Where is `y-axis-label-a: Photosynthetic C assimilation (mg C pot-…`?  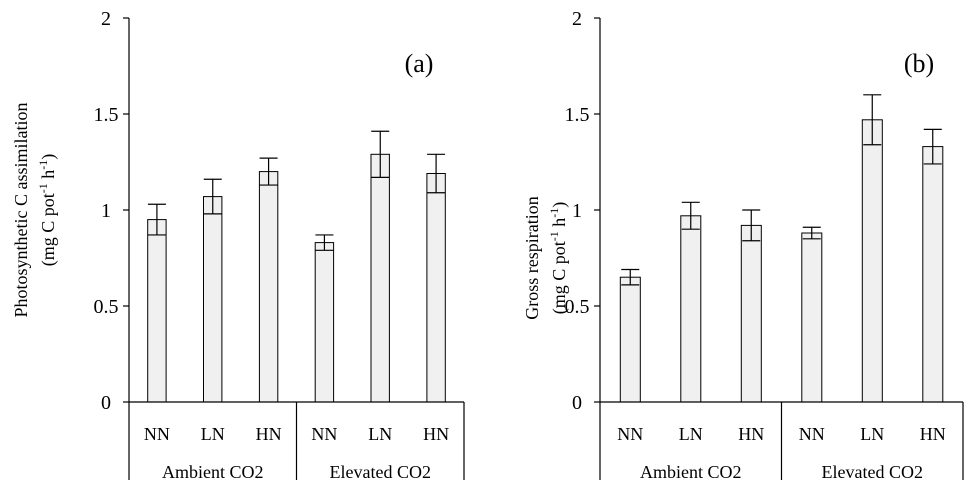
y-axis-label-a: Photosynthetic C assimilation (mg C pot-… is located at coordinates (35, 210).